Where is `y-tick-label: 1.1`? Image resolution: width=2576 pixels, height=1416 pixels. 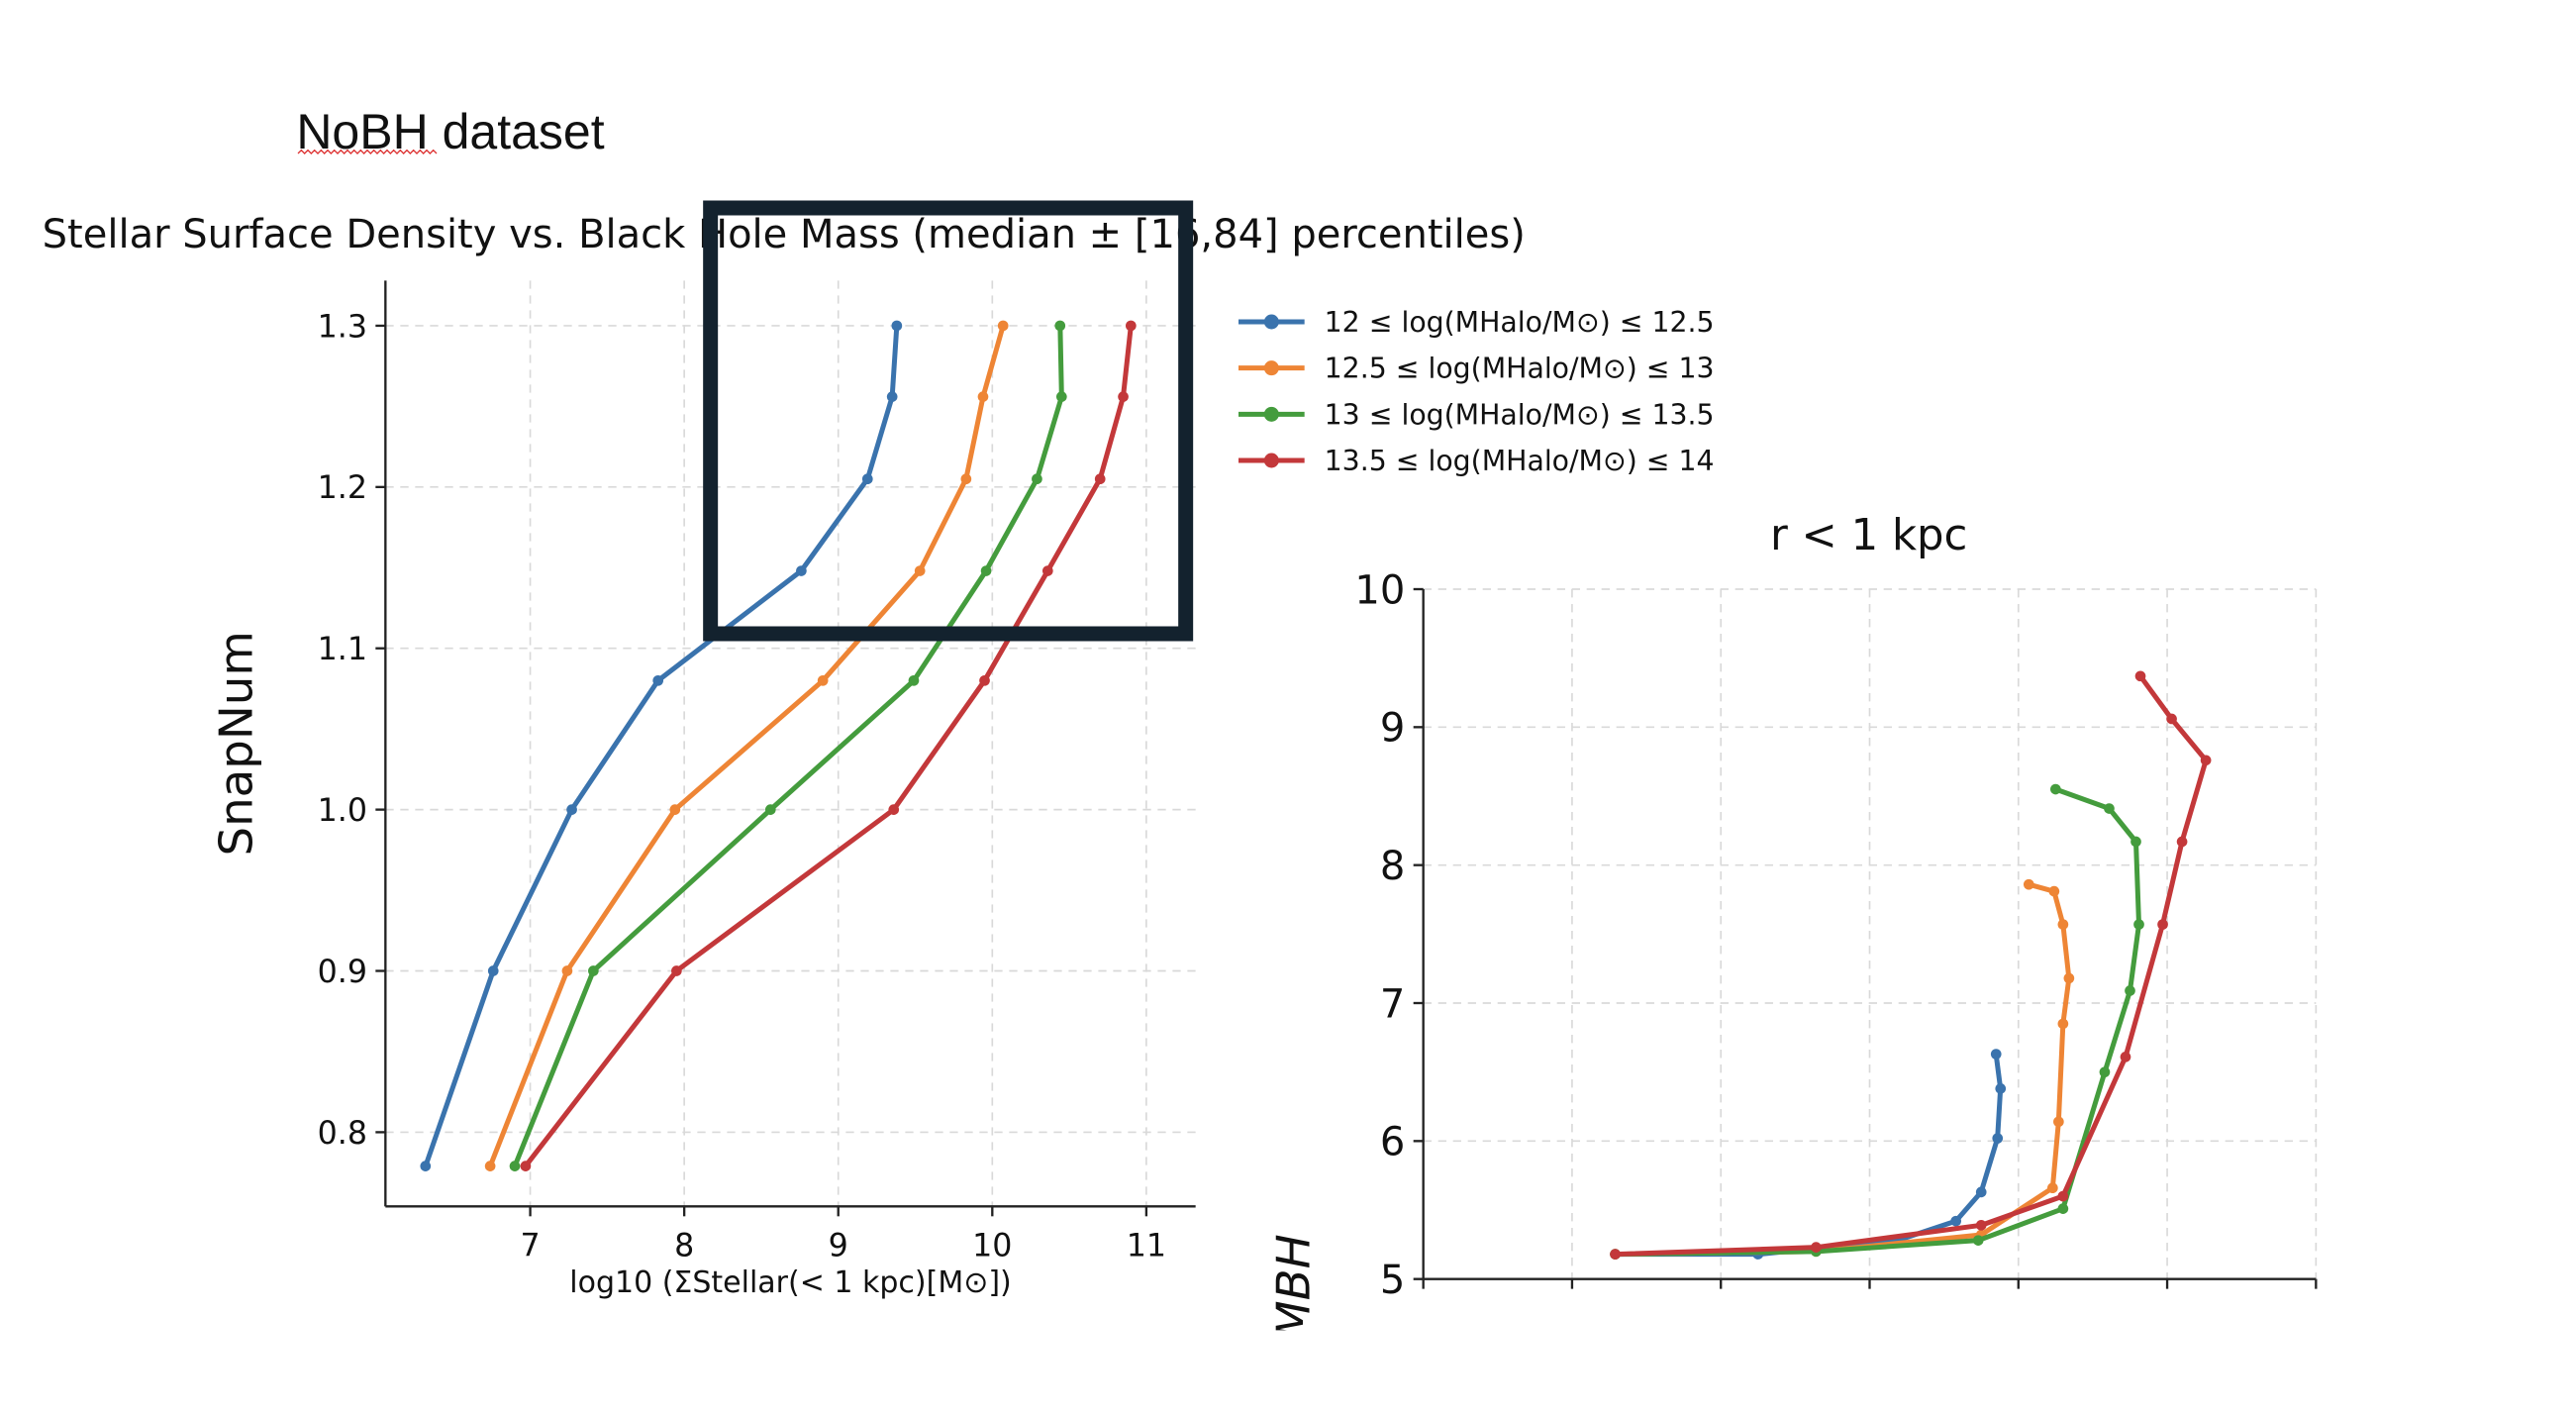 y-tick-label: 1.1 is located at coordinates (342, 649).